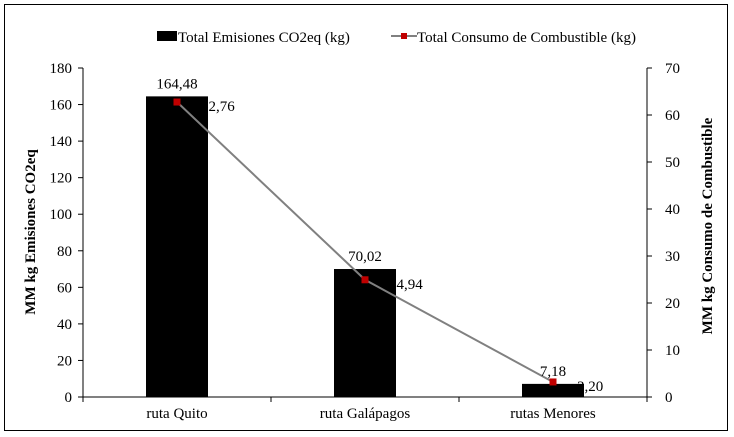 Image resolution: width=734 pixels, height=437 pixels. What do you see at coordinates (672, 304) in the screenshot?
I see `y2-tick-label: 20` at bounding box center [672, 304].